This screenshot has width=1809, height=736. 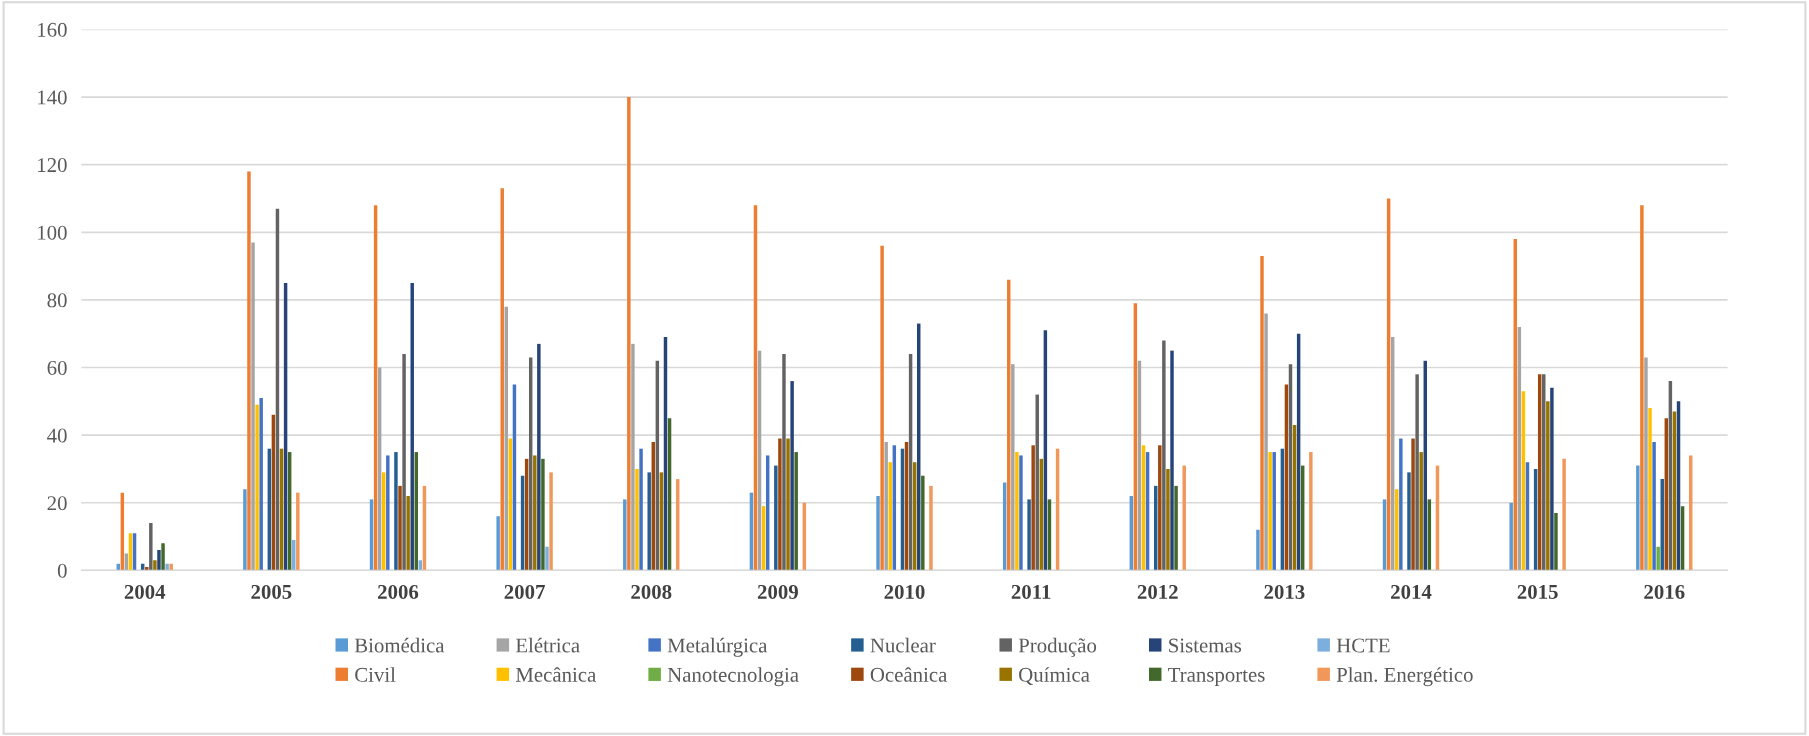 What do you see at coordinates (524, 591) in the screenshot?
I see `x-tick-label: 2007` at bounding box center [524, 591].